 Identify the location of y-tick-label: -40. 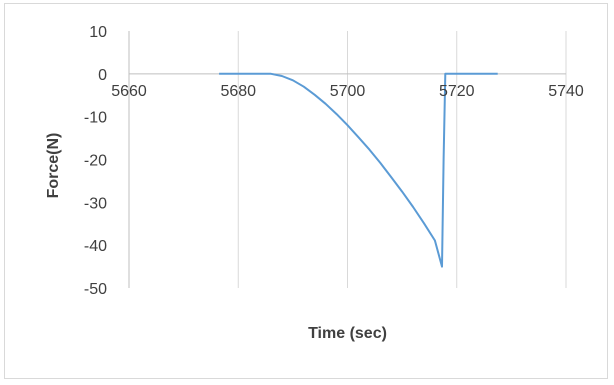
(95, 246).